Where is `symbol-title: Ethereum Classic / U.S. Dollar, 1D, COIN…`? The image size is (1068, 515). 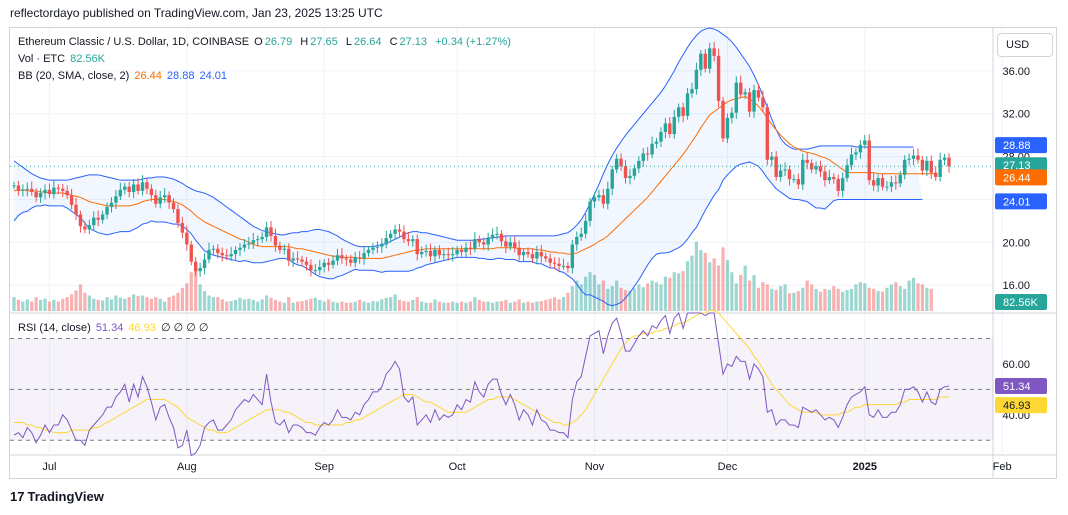 symbol-title: Ethereum Classic / U.S. Dollar, 1D, COIN… is located at coordinates (134, 42).